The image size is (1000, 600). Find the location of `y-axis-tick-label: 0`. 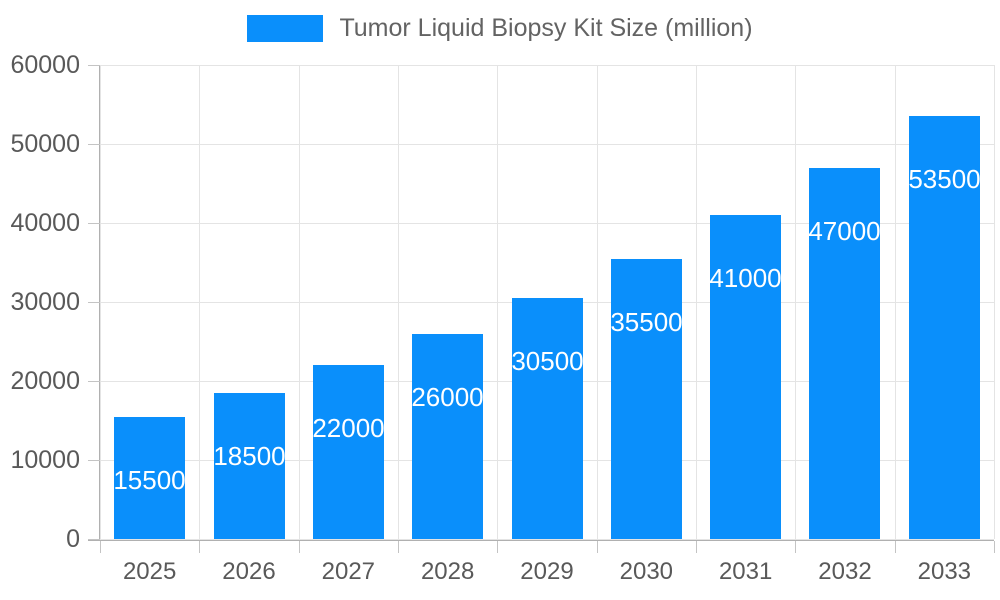

y-axis-tick-label: 0 is located at coordinates (73, 539).